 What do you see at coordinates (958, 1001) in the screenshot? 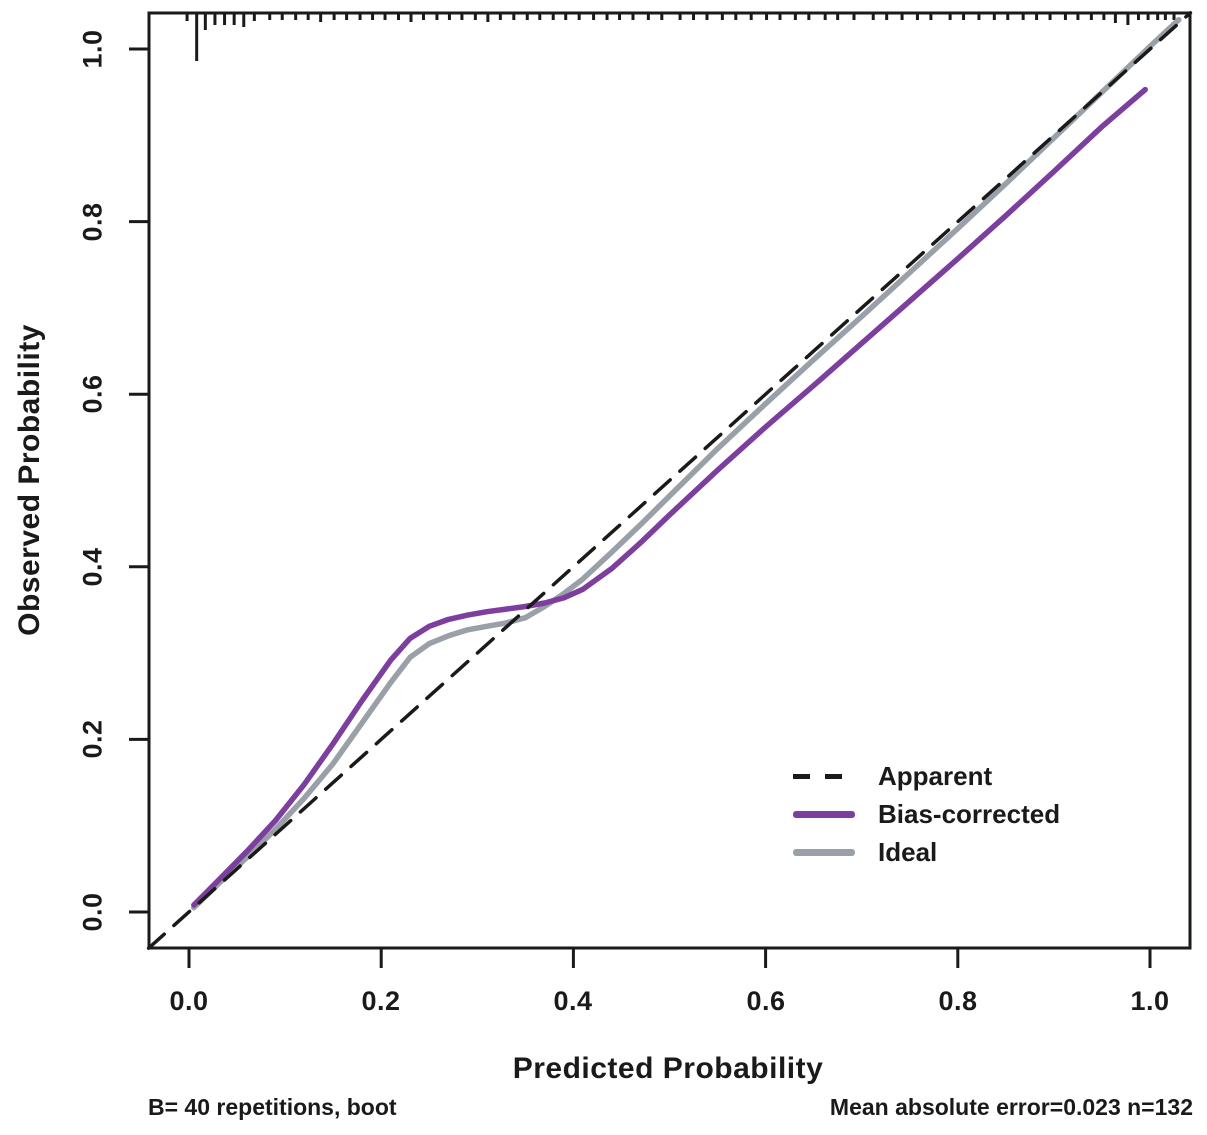
I see `x-tick-label-0.8: 0.8` at bounding box center [958, 1001].